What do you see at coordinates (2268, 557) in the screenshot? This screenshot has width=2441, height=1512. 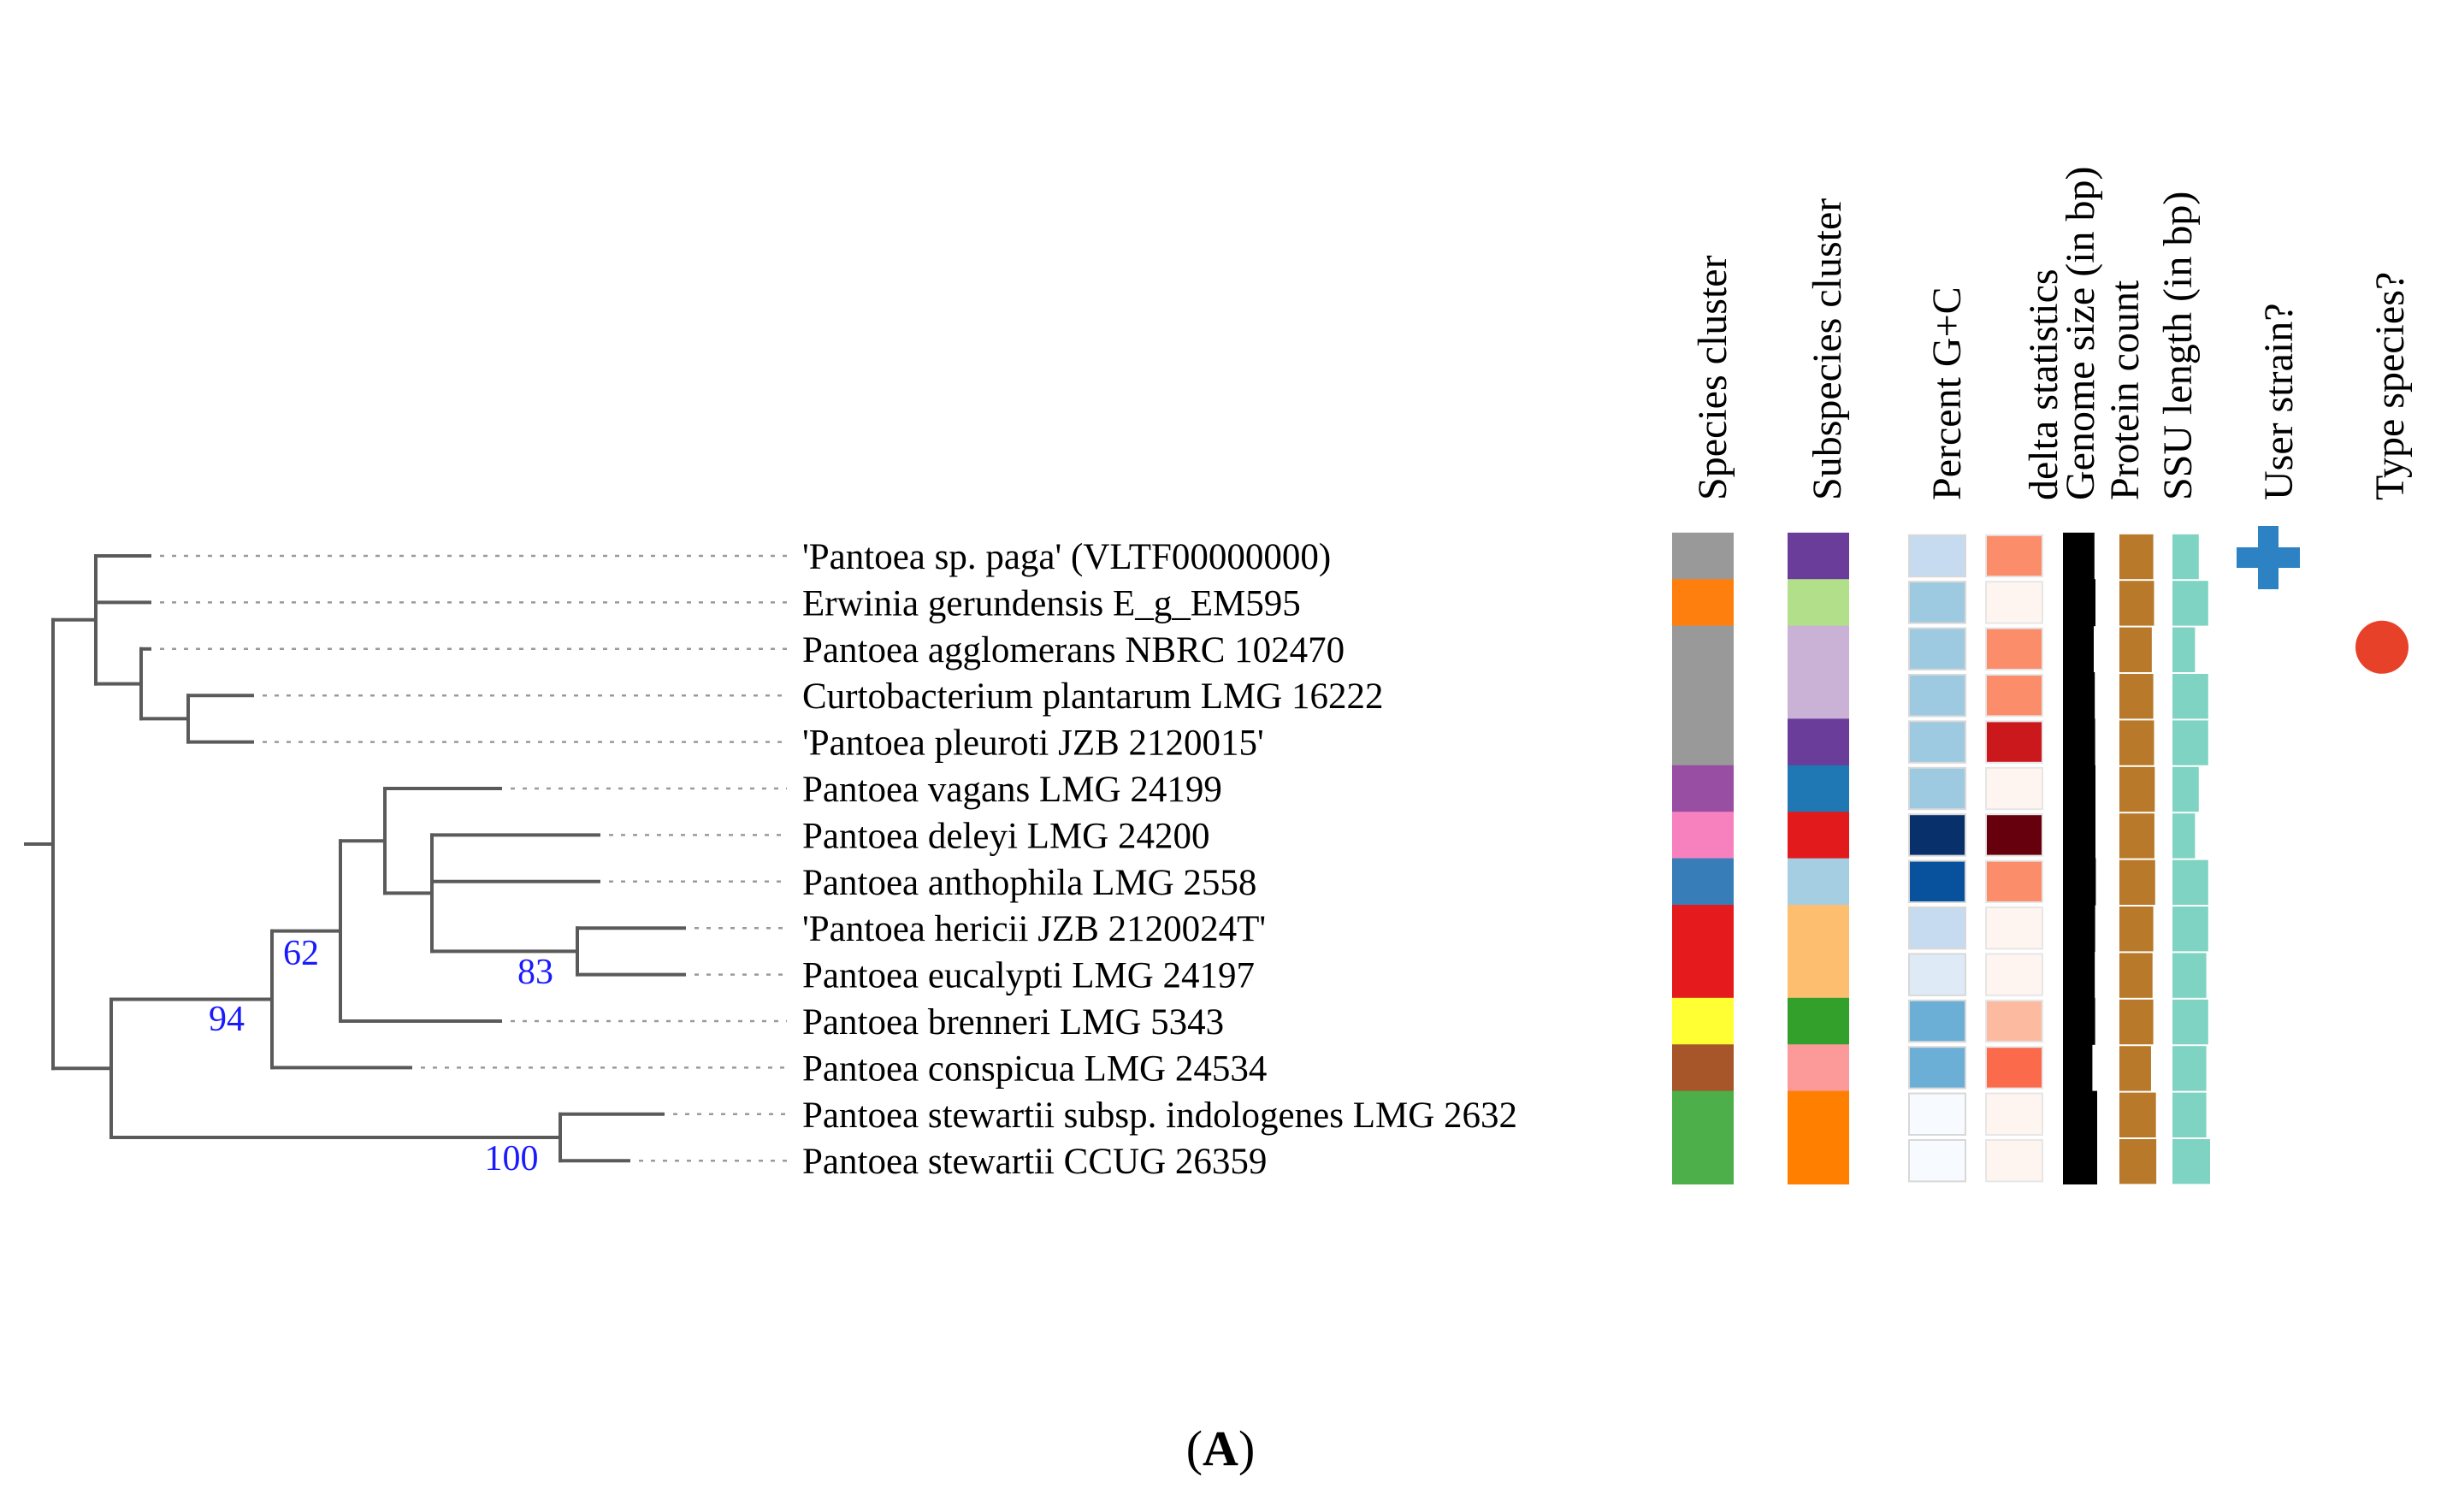 I see `user-strain-marker` at bounding box center [2268, 557].